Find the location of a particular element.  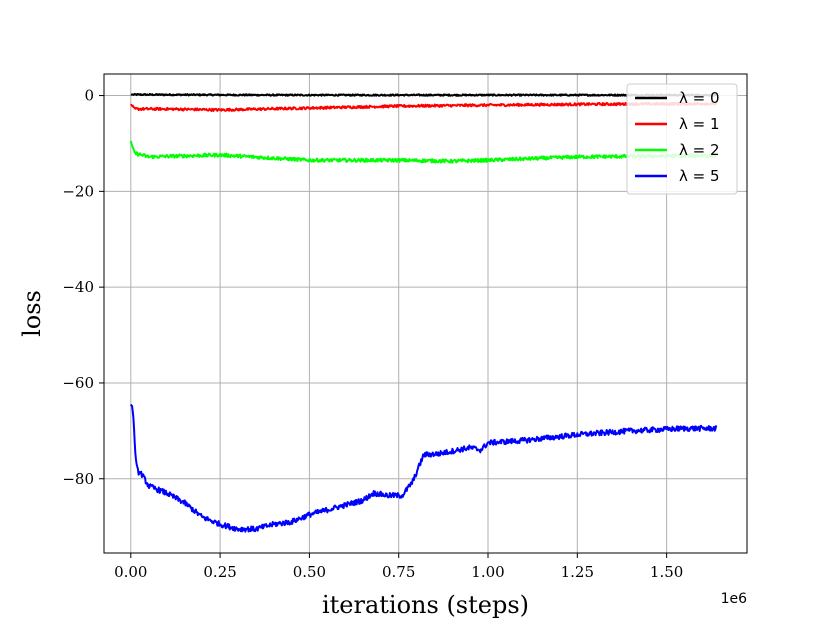

legend: λ = 0 λ = 1 λ = 2 λ = 5 is located at coordinates (682, 139).